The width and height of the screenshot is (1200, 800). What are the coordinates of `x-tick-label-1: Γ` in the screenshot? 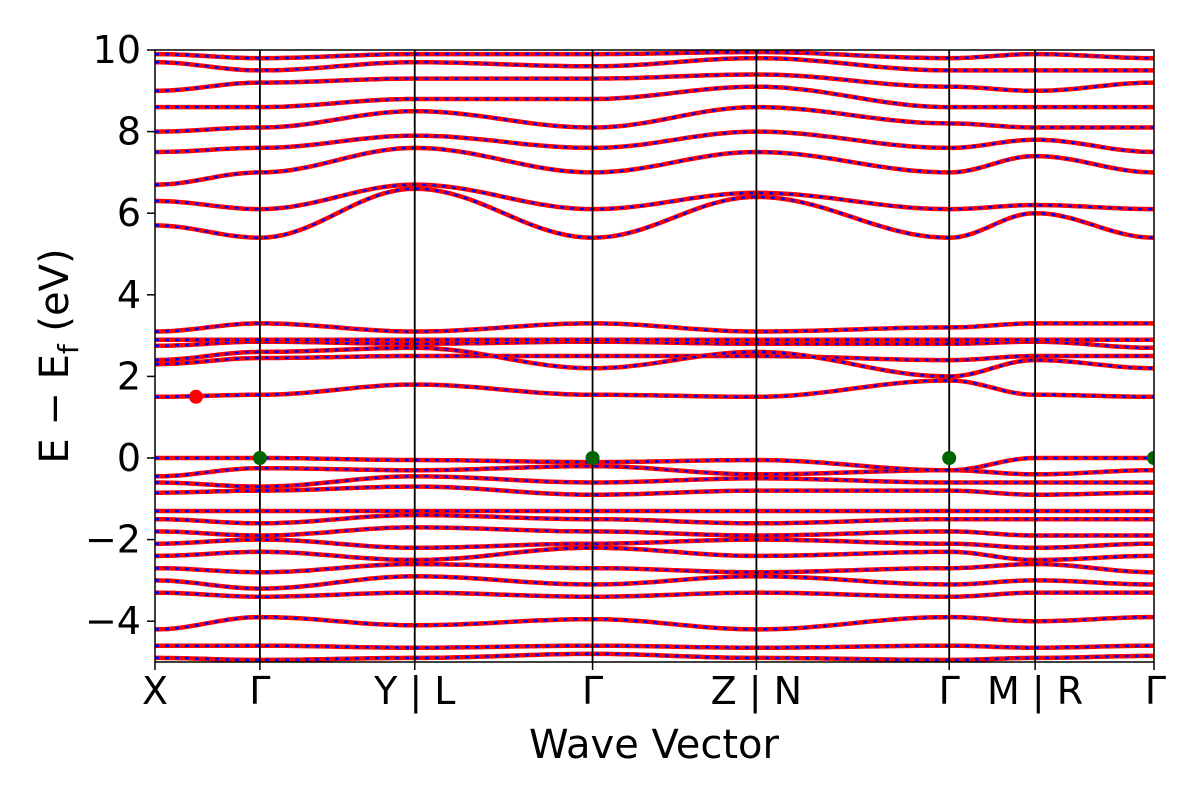 It's located at (259, 691).